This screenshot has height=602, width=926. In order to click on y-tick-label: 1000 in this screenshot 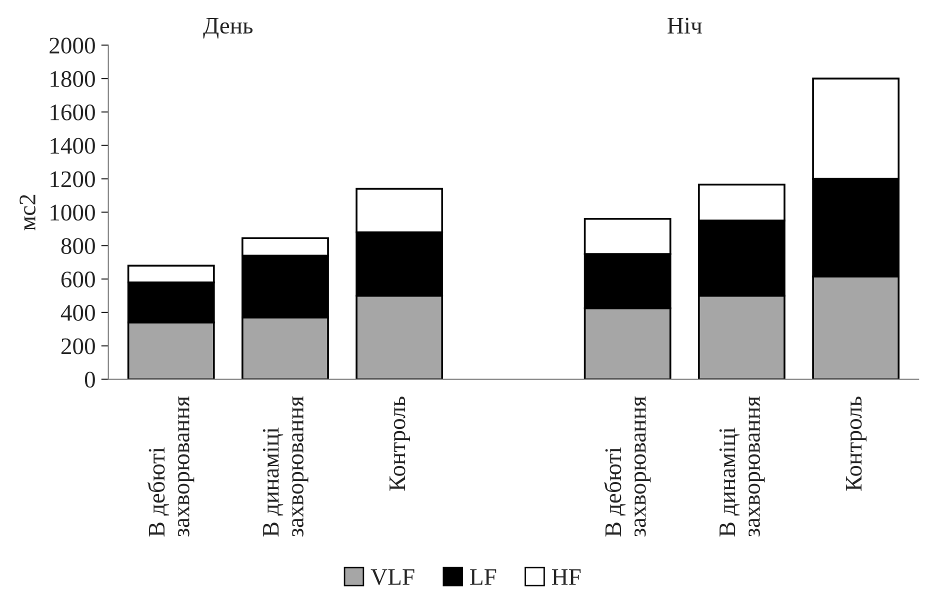, I will do `click(72, 212)`.